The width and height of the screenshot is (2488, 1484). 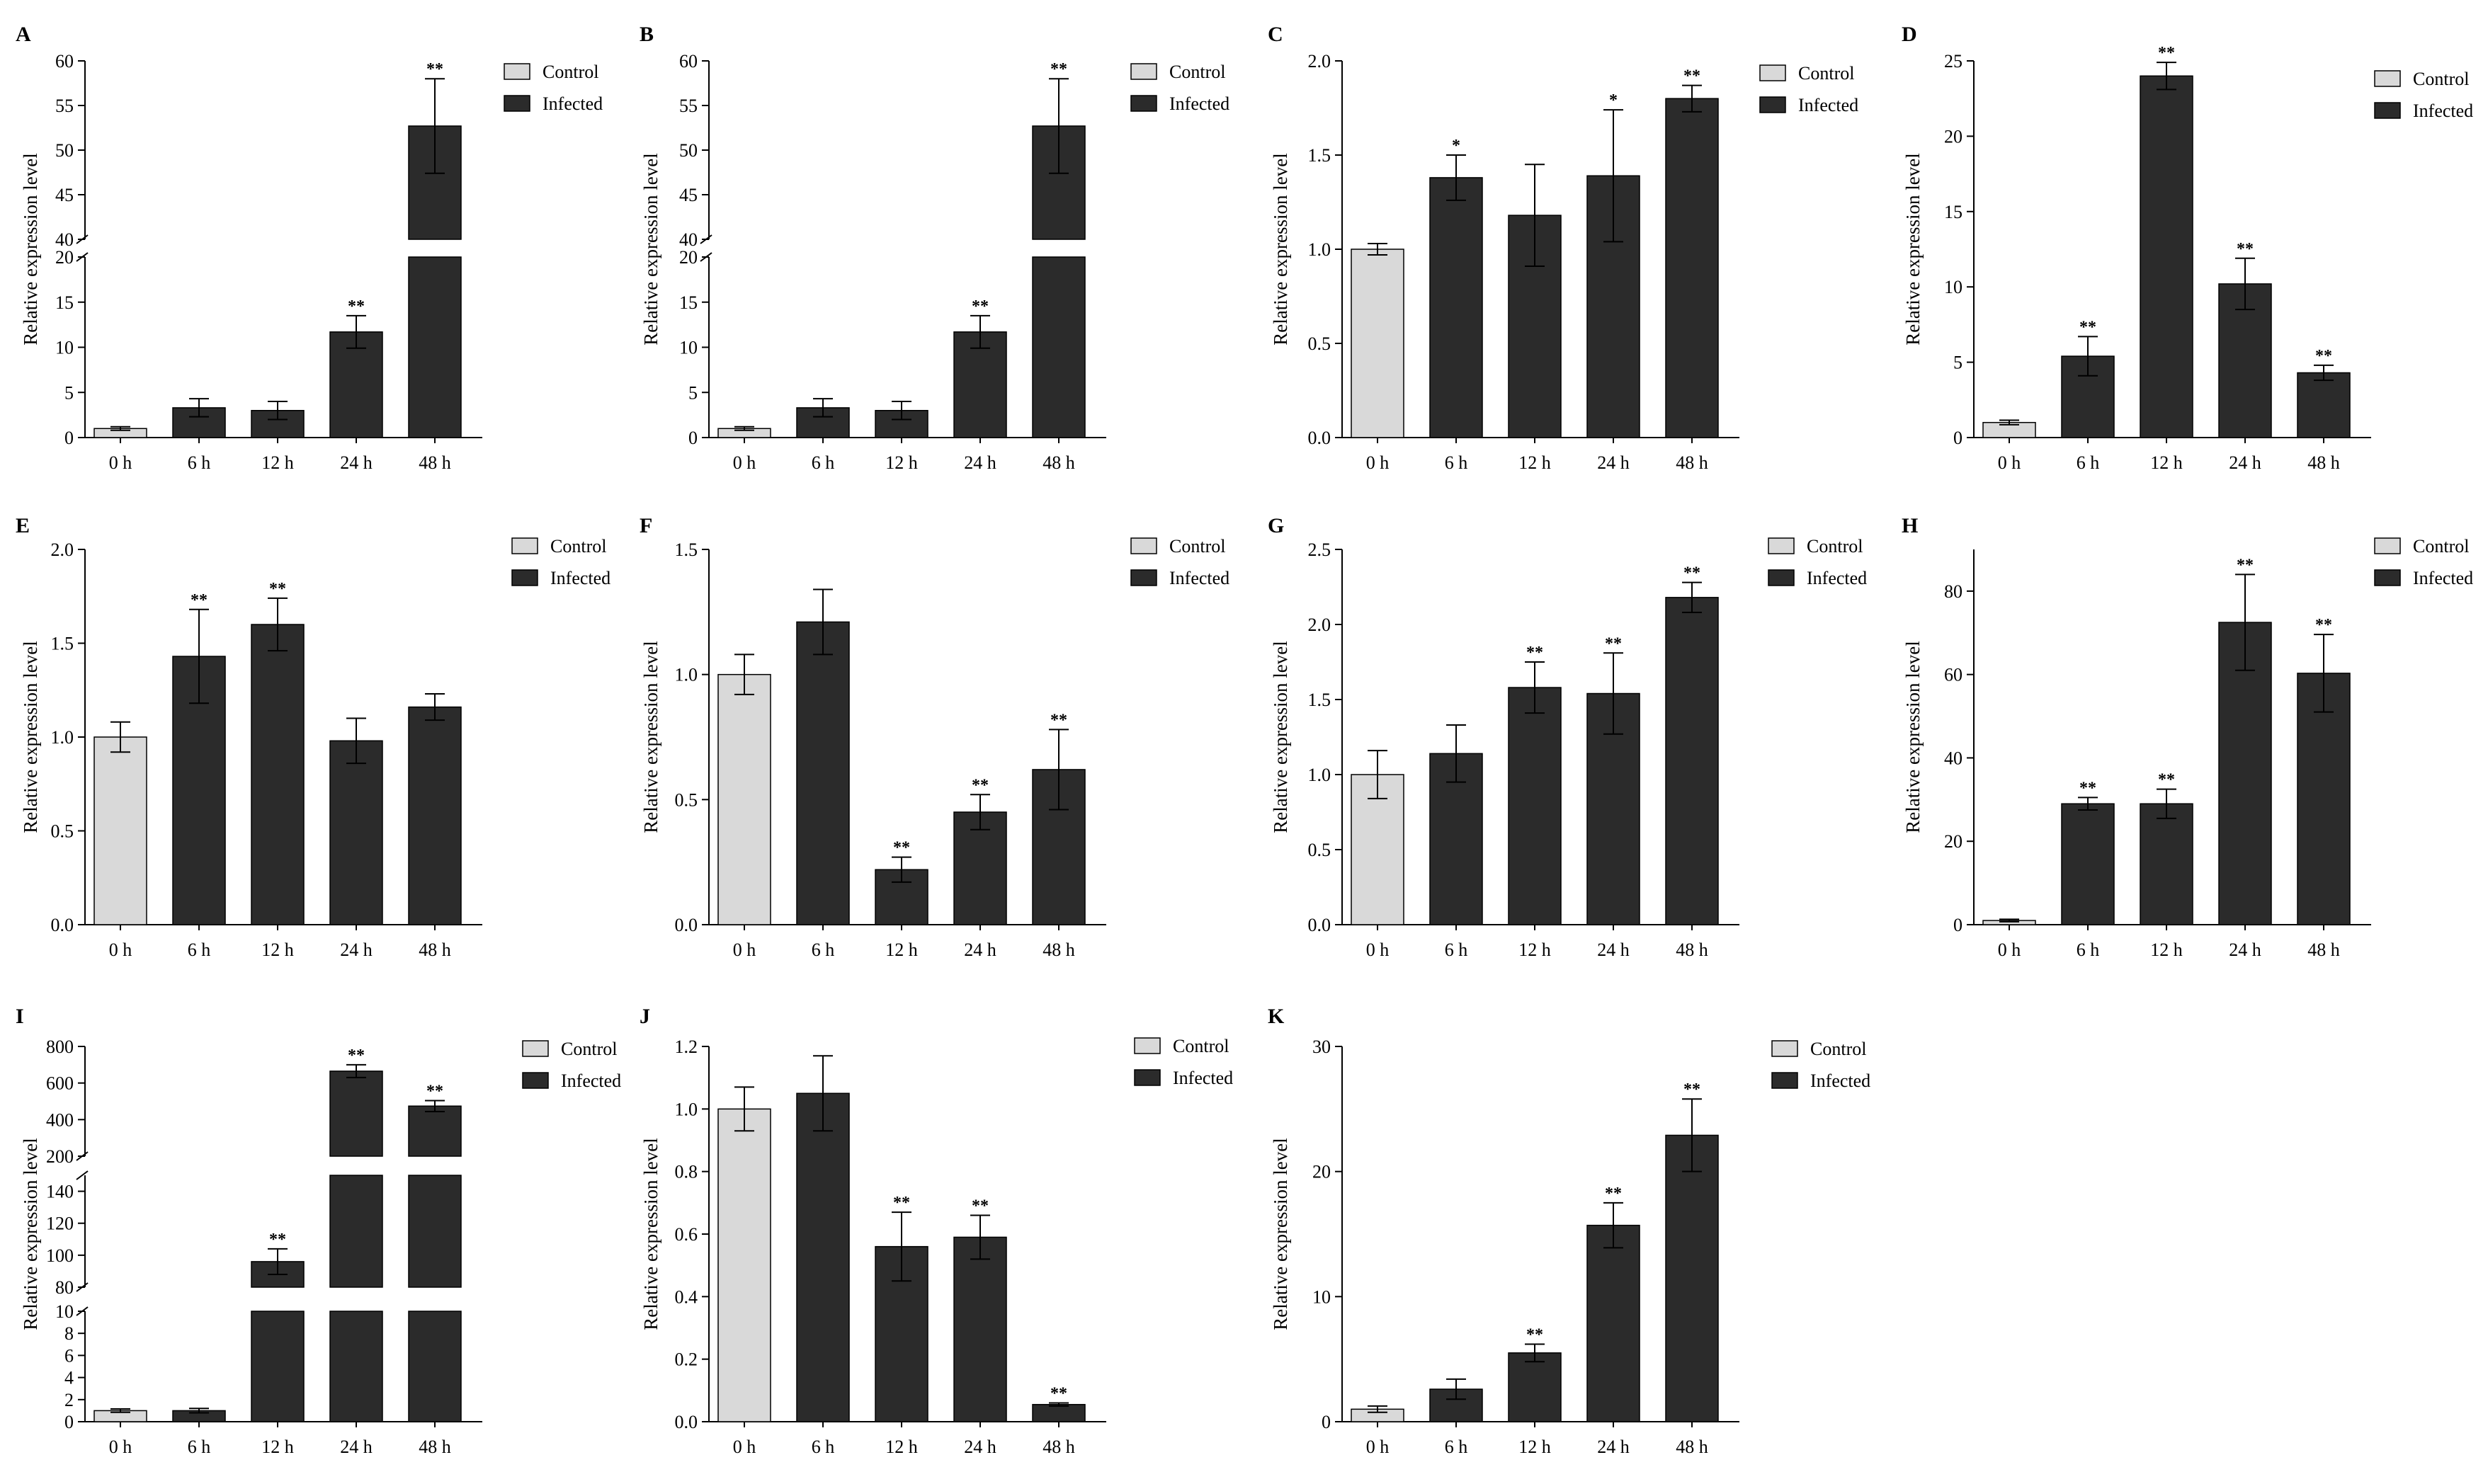 What do you see at coordinates (686, 1359) in the screenshot?
I see `y-tick-label: 0.2` at bounding box center [686, 1359].